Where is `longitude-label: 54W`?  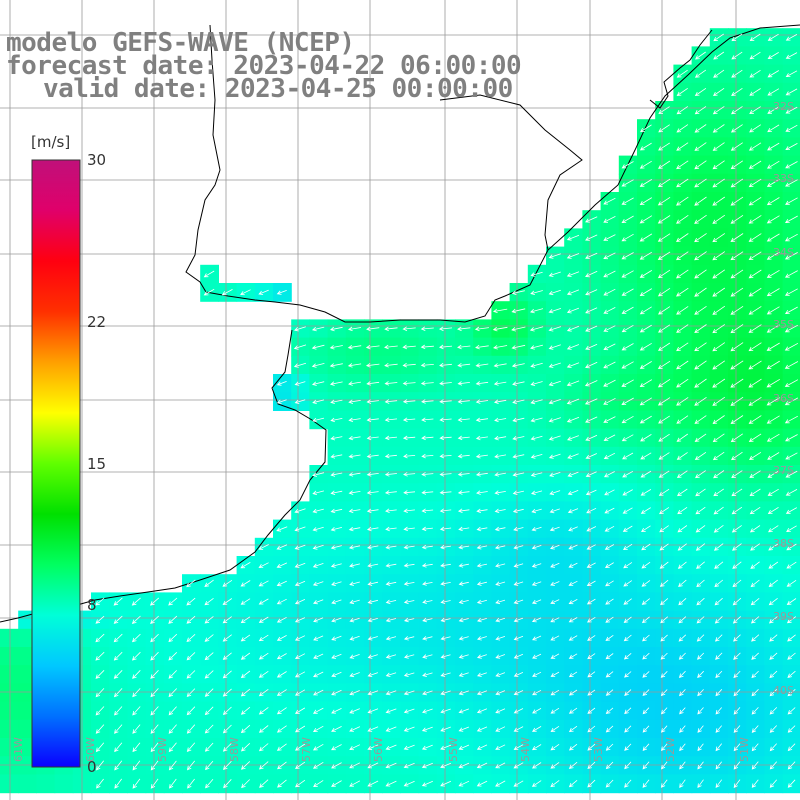
longitude-label: 54W is located at coordinates (525, 749).